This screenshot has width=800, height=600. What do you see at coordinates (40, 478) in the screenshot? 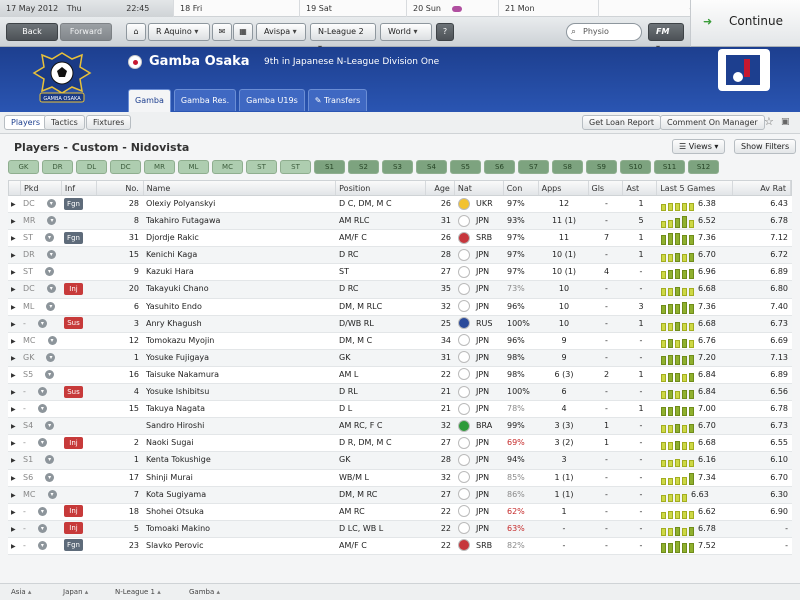
I see `picked-cell: S6 ▾` at bounding box center [40, 478].